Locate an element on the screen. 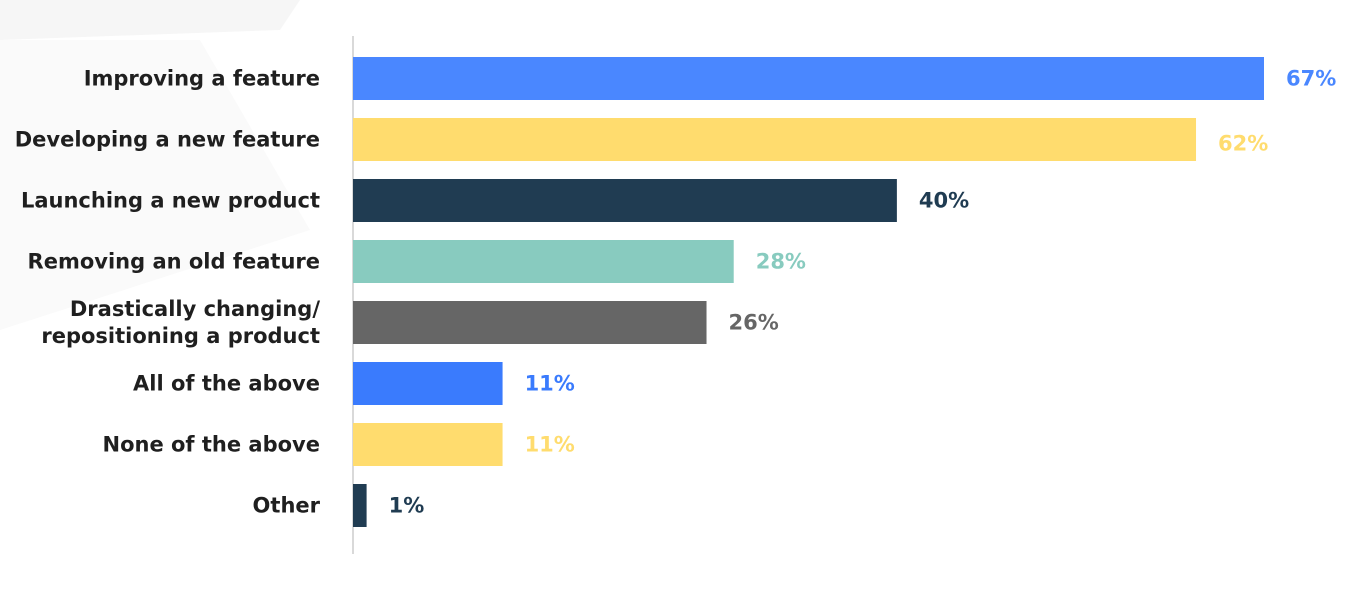 The width and height of the screenshot is (1354, 594). category-label-line: Developing a new feature is located at coordinates (167, 140).